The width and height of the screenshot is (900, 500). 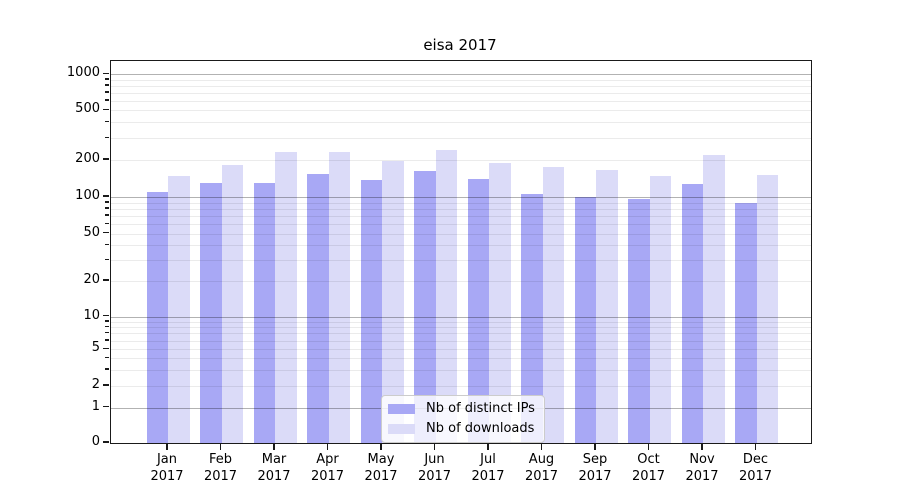 What do you see at coordinates (87, 109) in the screenshot?
I see `y-tick-label: 500` at bounding box center [87, 109].